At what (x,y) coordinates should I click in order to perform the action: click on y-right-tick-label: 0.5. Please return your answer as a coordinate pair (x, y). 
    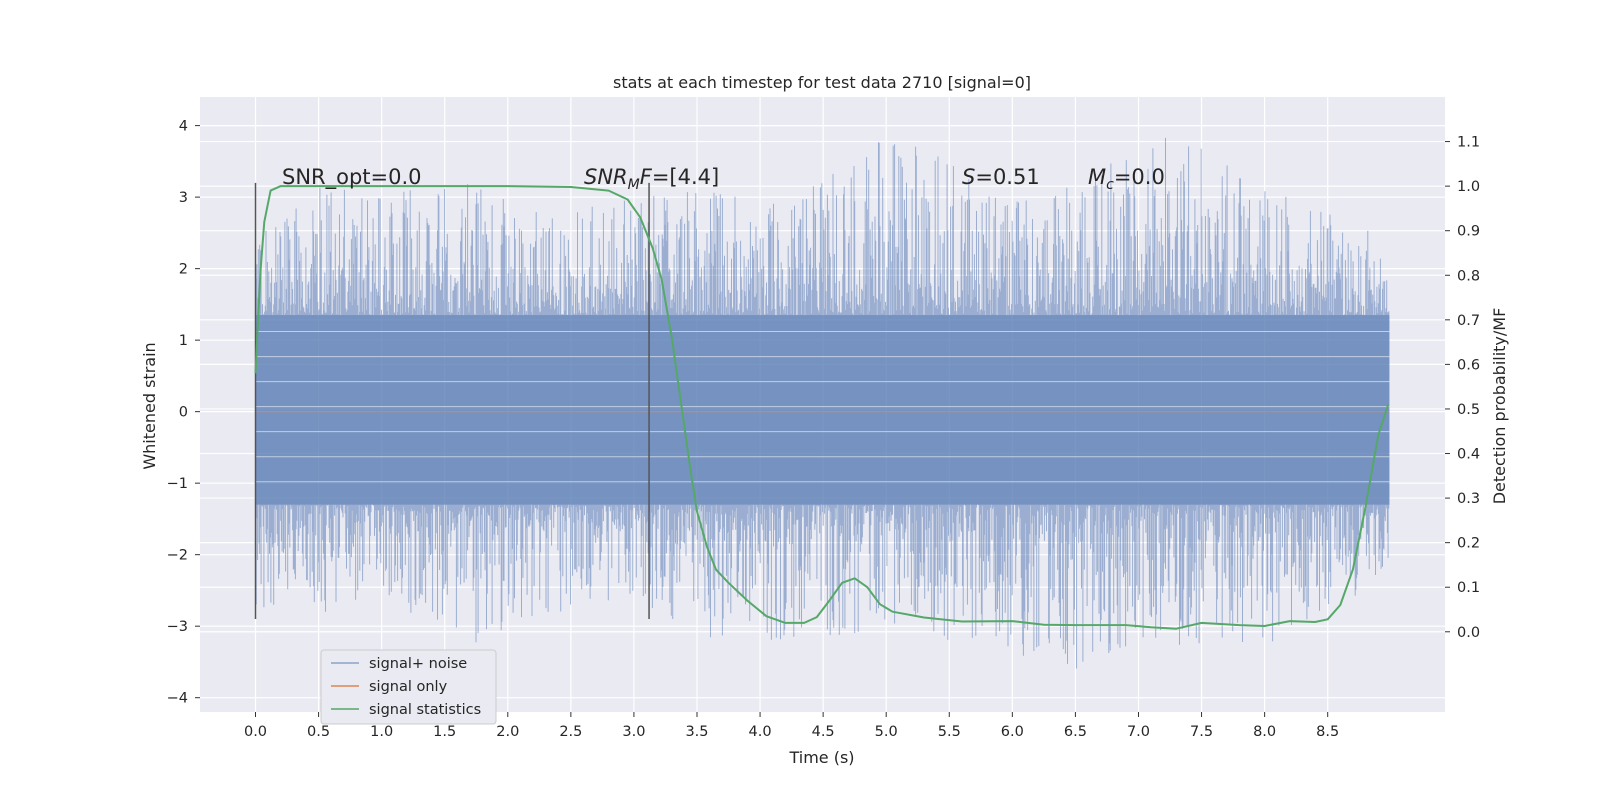
    Looking at the image, I should click on (1468, 410).